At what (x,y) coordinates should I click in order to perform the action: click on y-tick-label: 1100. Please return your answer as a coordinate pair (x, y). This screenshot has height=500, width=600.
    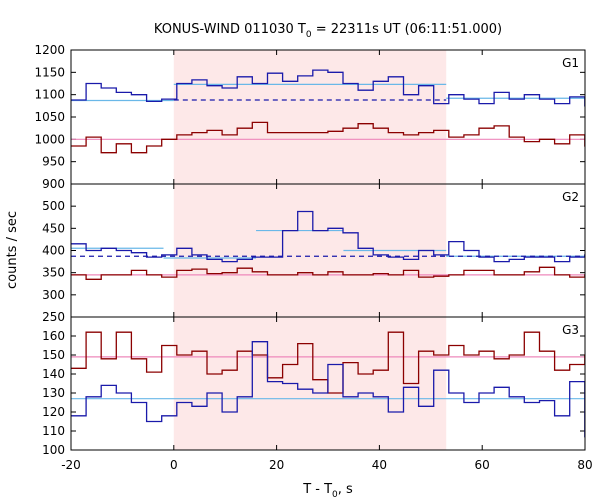
    Looking at the image, I should click on (49, 95).